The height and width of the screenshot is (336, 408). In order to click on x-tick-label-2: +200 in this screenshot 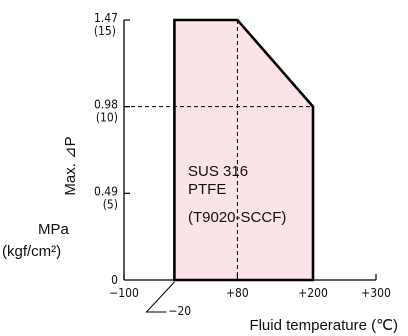, I will do `click(313, 293)`.